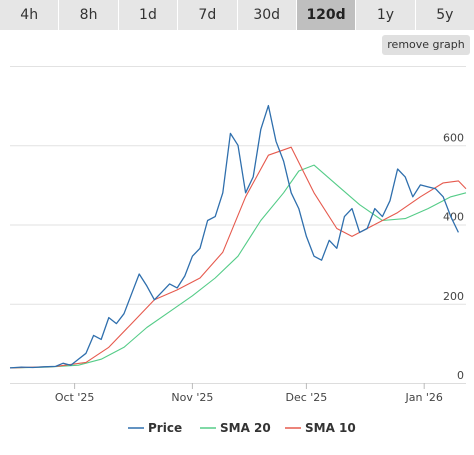  I want to click on tab-120d: 120d, so click(326, 15).